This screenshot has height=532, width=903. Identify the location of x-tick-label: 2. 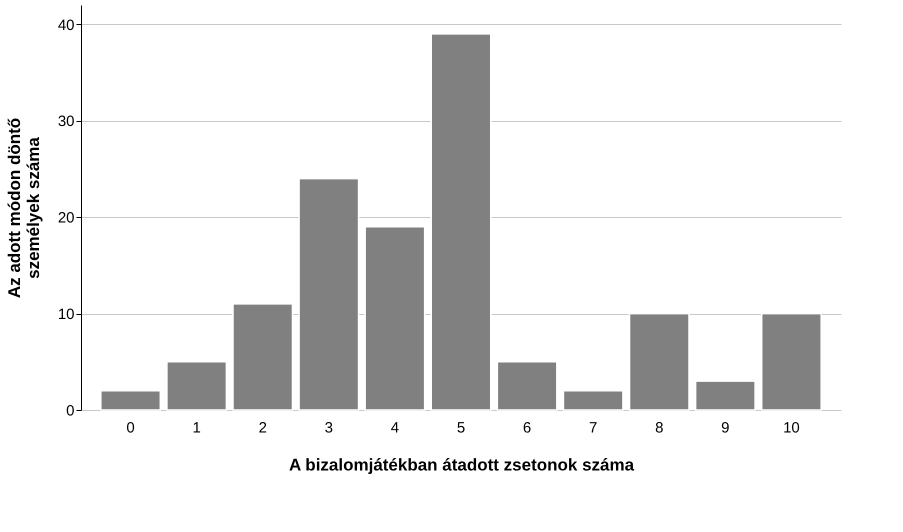
(262, 428).